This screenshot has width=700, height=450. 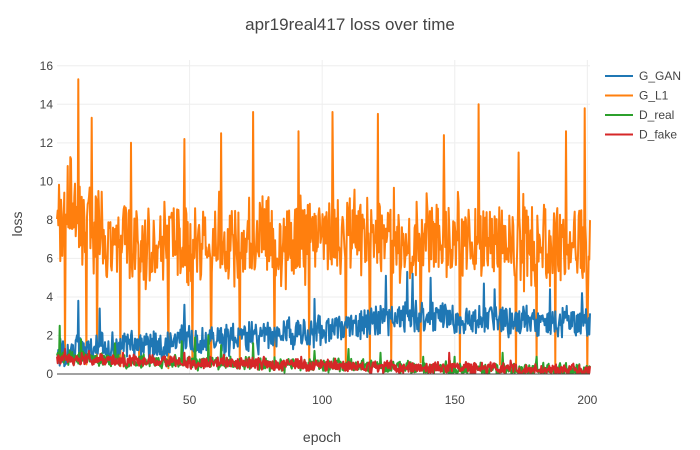 I want to click on legend-item-g-gan: G_GAN, so click(x=643, y=76).